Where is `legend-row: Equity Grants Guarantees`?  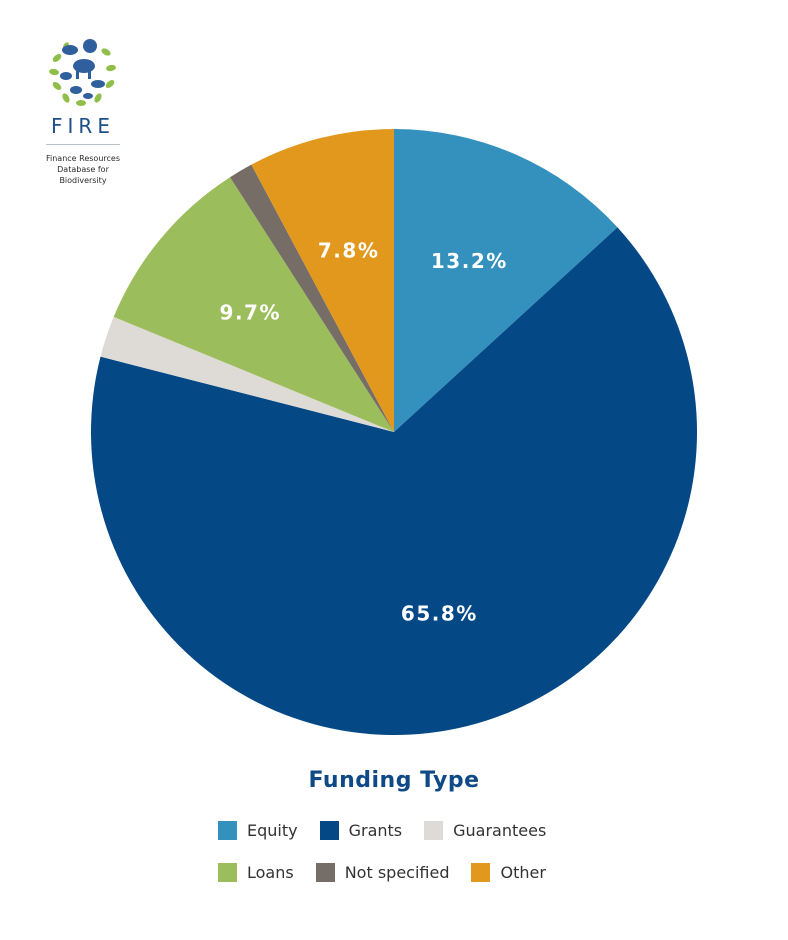 legend-row: Equity Grants Guarantees is located at coordinates (408, 830).